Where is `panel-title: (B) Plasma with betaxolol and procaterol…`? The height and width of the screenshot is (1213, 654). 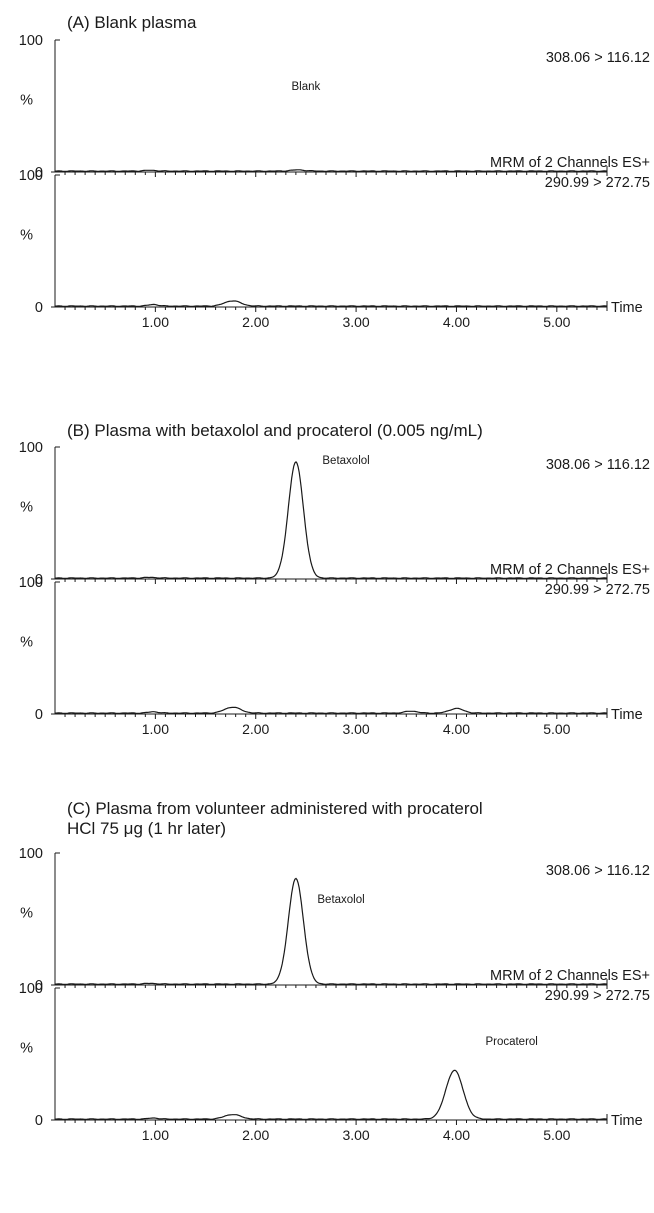 panel-title: (B) Plasma with betaxolol and procaterol… is located at coordinates (275, 430).